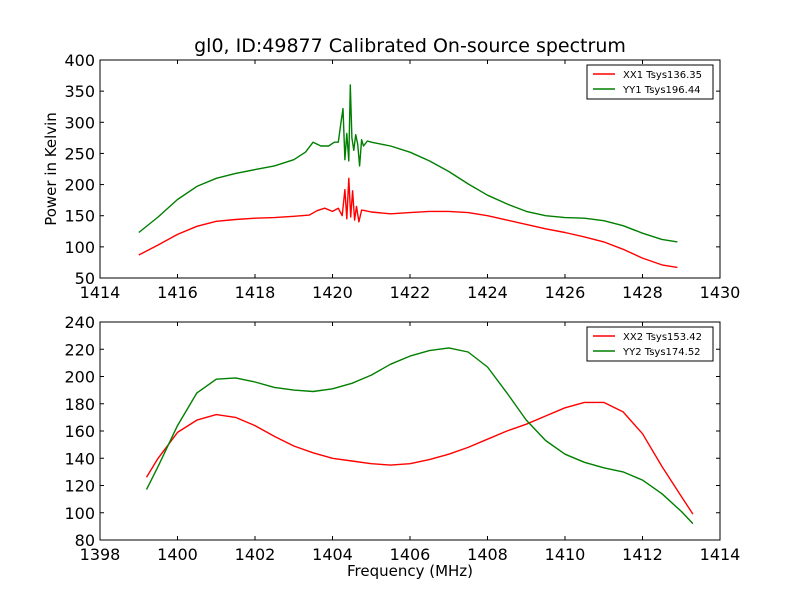 The image size is (800, 604). What do you see at coordinates (79, 349) in the screenshot?
I see `y-tick-label-1-7: 220` at bounding box center [79, 349].